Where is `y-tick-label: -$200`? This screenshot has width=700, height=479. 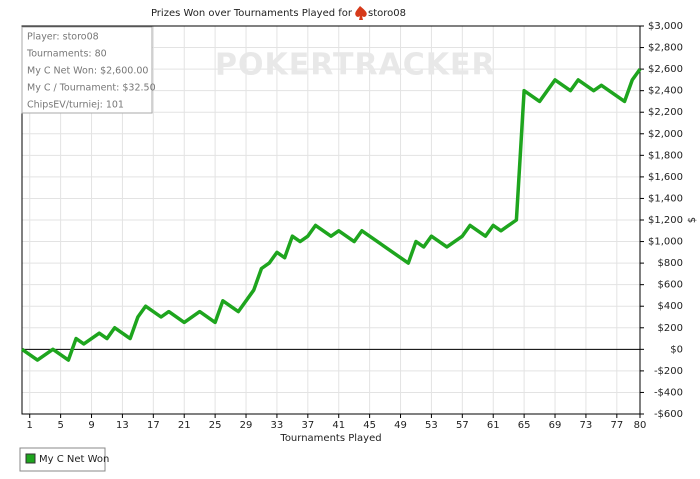 y-tick-label: -$200 is located at coordinates (668, 371).